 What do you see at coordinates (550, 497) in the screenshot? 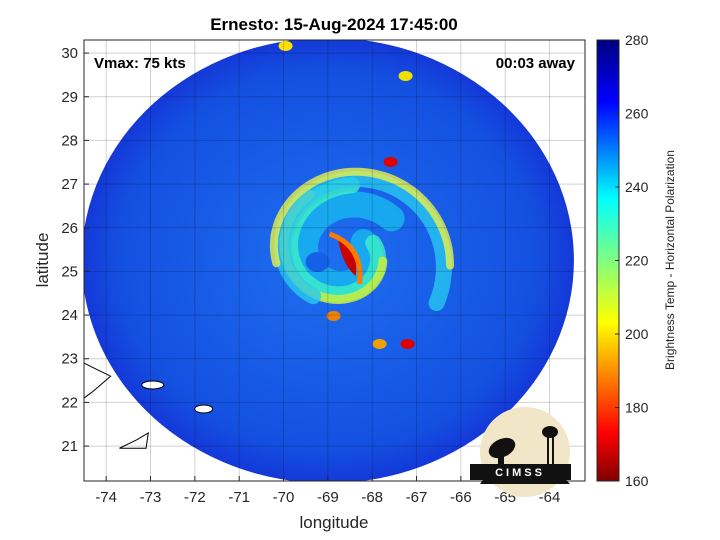
I see `x-tick-label: -64` at bounding box center [550, 497].